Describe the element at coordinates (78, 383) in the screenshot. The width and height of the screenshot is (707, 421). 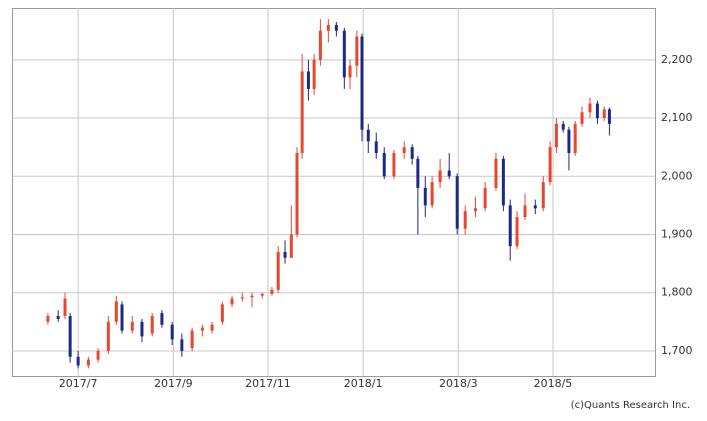
I see `x-tick-label: 2017/7` at that location.